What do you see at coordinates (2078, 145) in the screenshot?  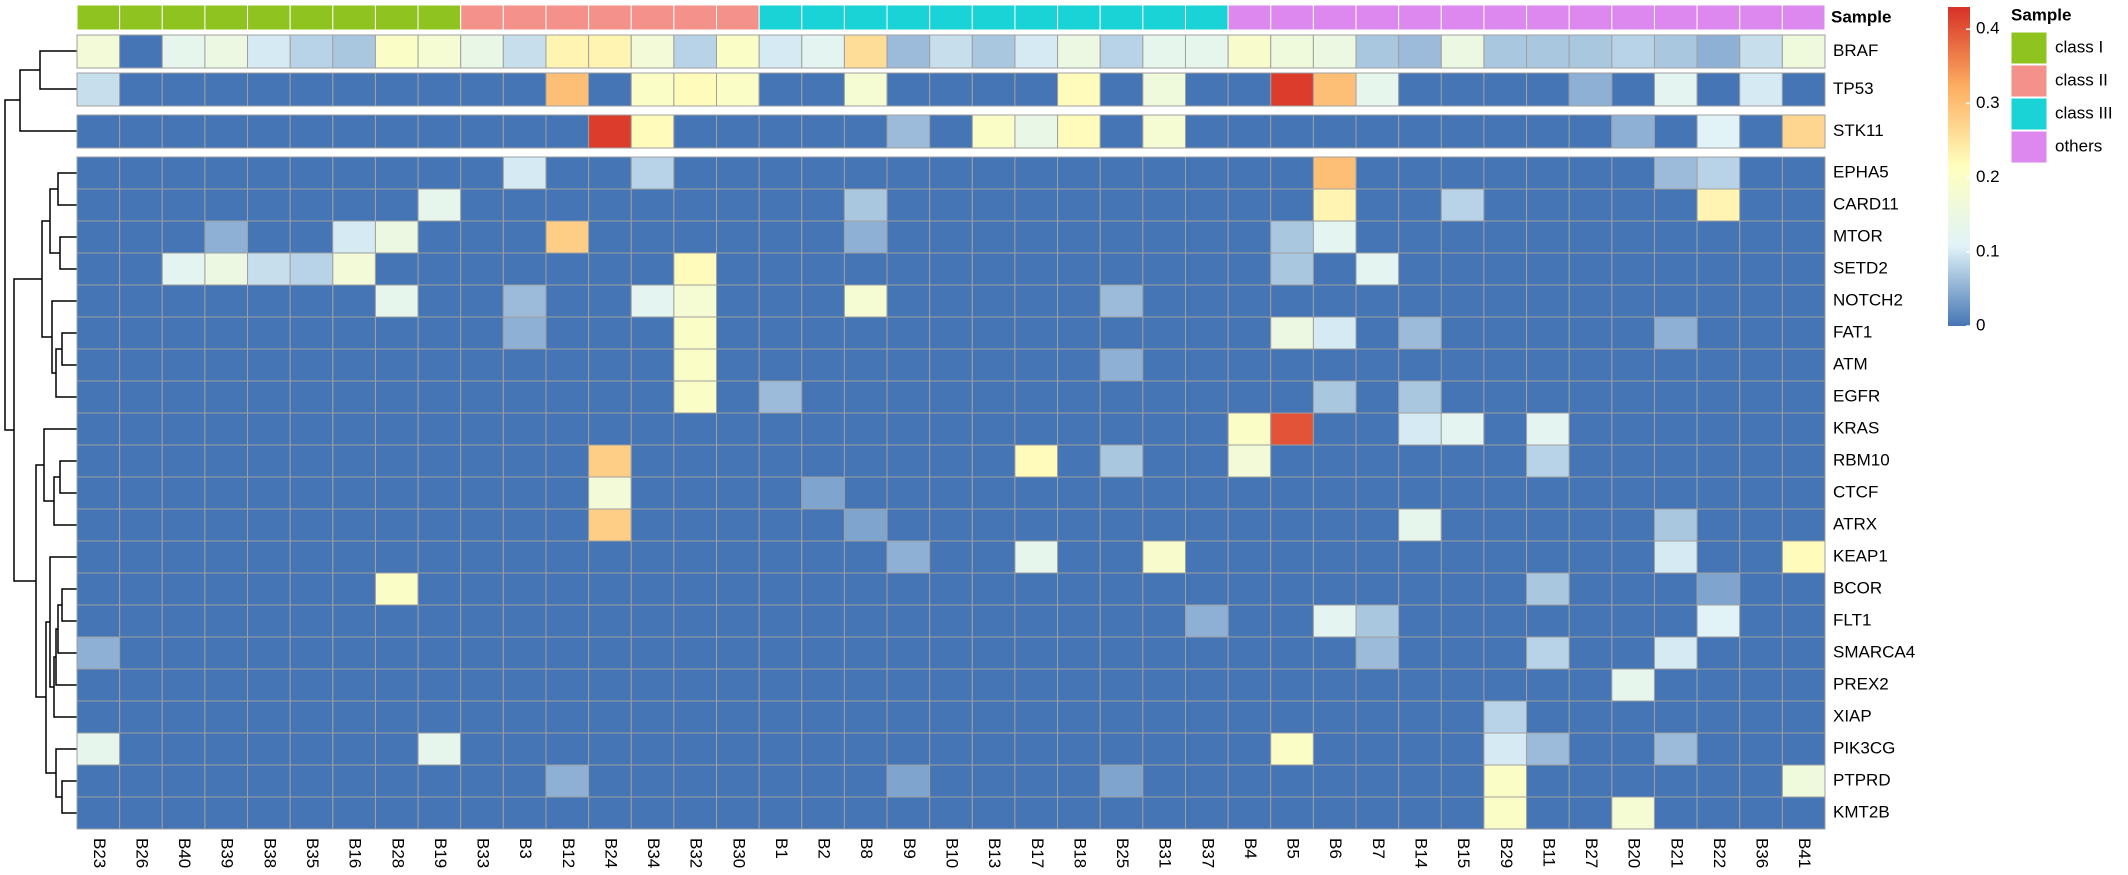 I see `legend-label: others` at bounding box center [2078, 145].